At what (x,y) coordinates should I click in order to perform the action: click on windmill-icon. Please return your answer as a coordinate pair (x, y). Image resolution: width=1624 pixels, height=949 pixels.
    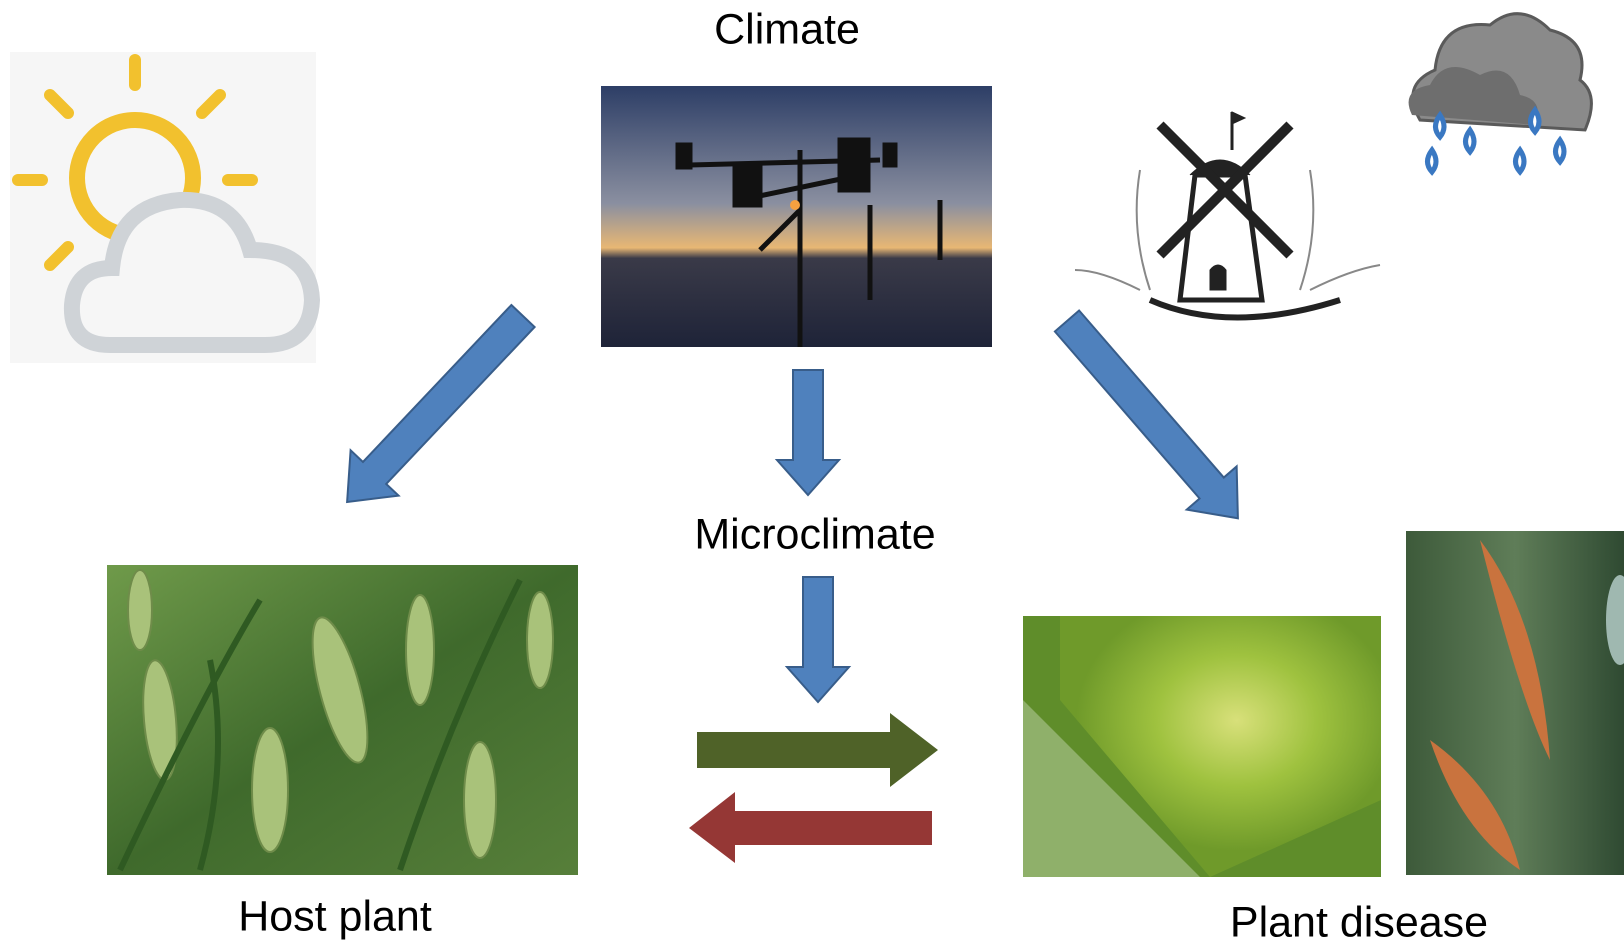
    Looking at the image, I should click on (1227, 216).